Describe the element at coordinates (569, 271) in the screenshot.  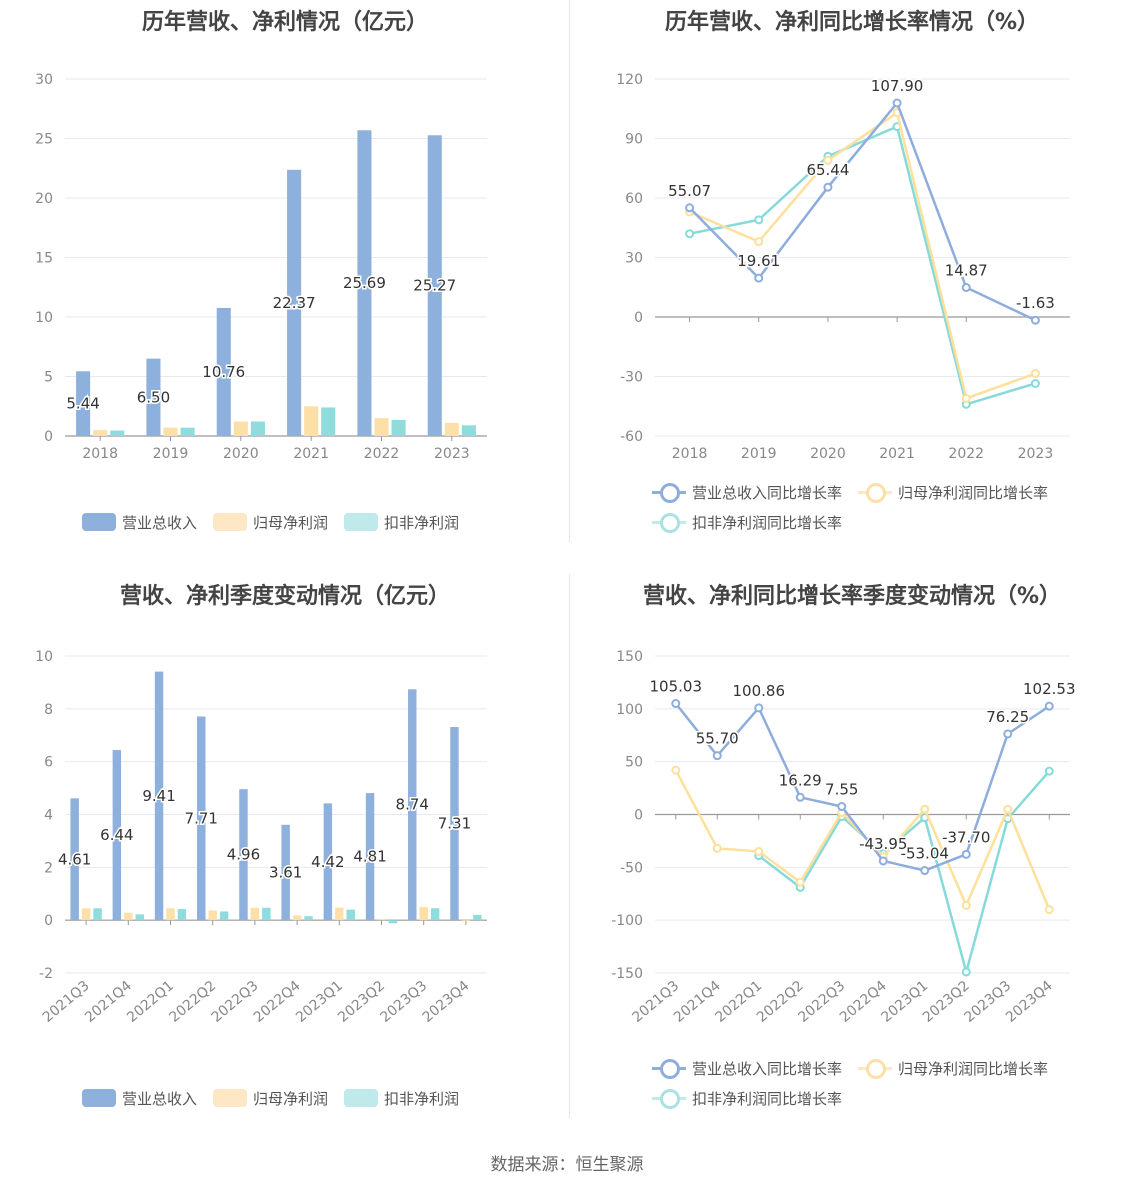
I see `panel-divider-top` at that location.